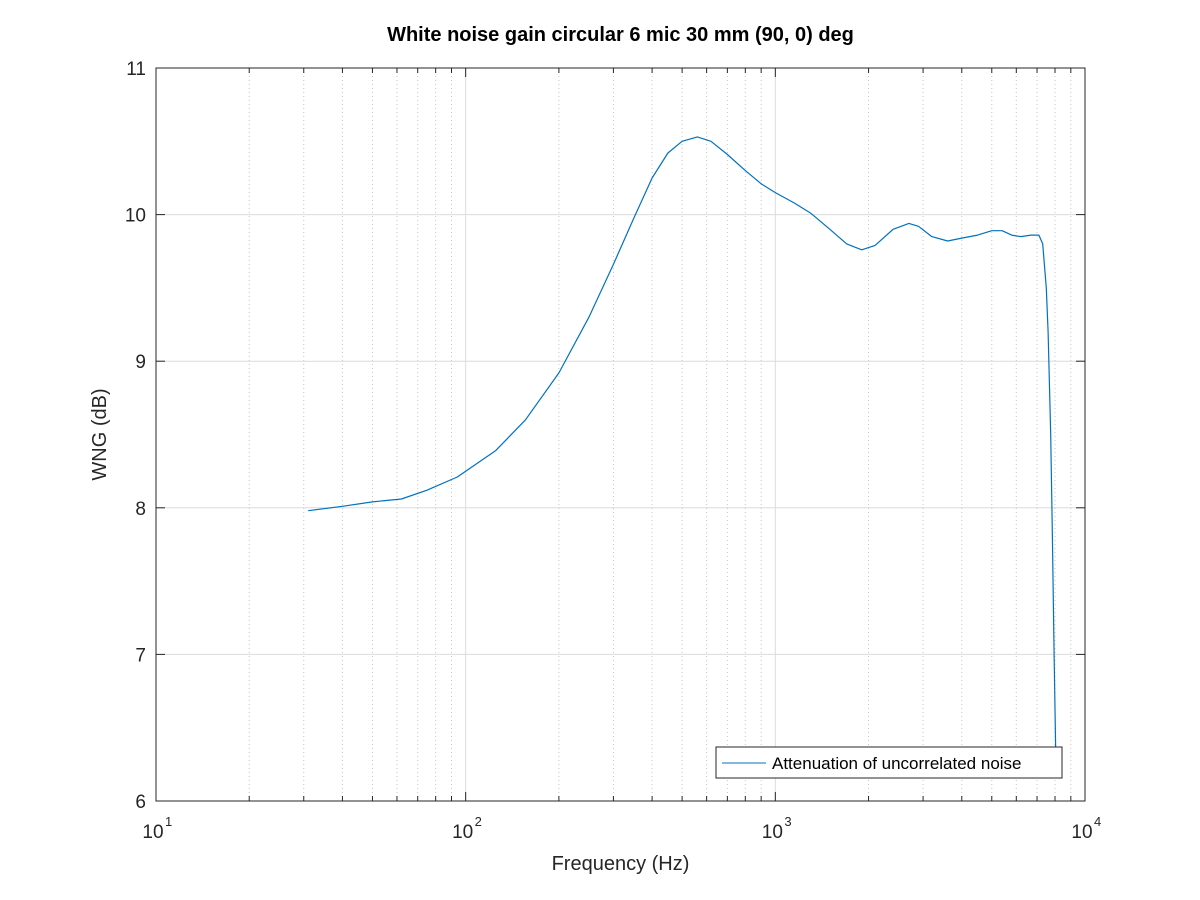 The height and width of the screenshot is (900, 1200). Describe the element at coordinates (1097, 821) in the screenshot. I see `x-tick-exponent: 4` at that location.